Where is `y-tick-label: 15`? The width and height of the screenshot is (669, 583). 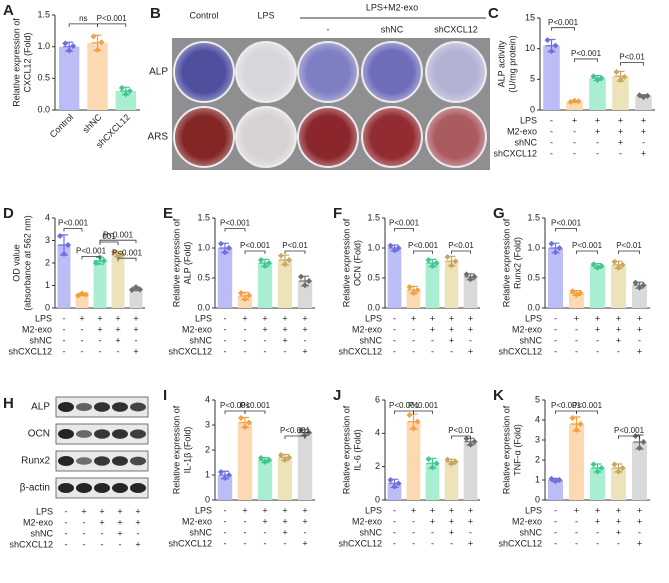
y-tick-label: 15 is located at coordinates (530, 17).